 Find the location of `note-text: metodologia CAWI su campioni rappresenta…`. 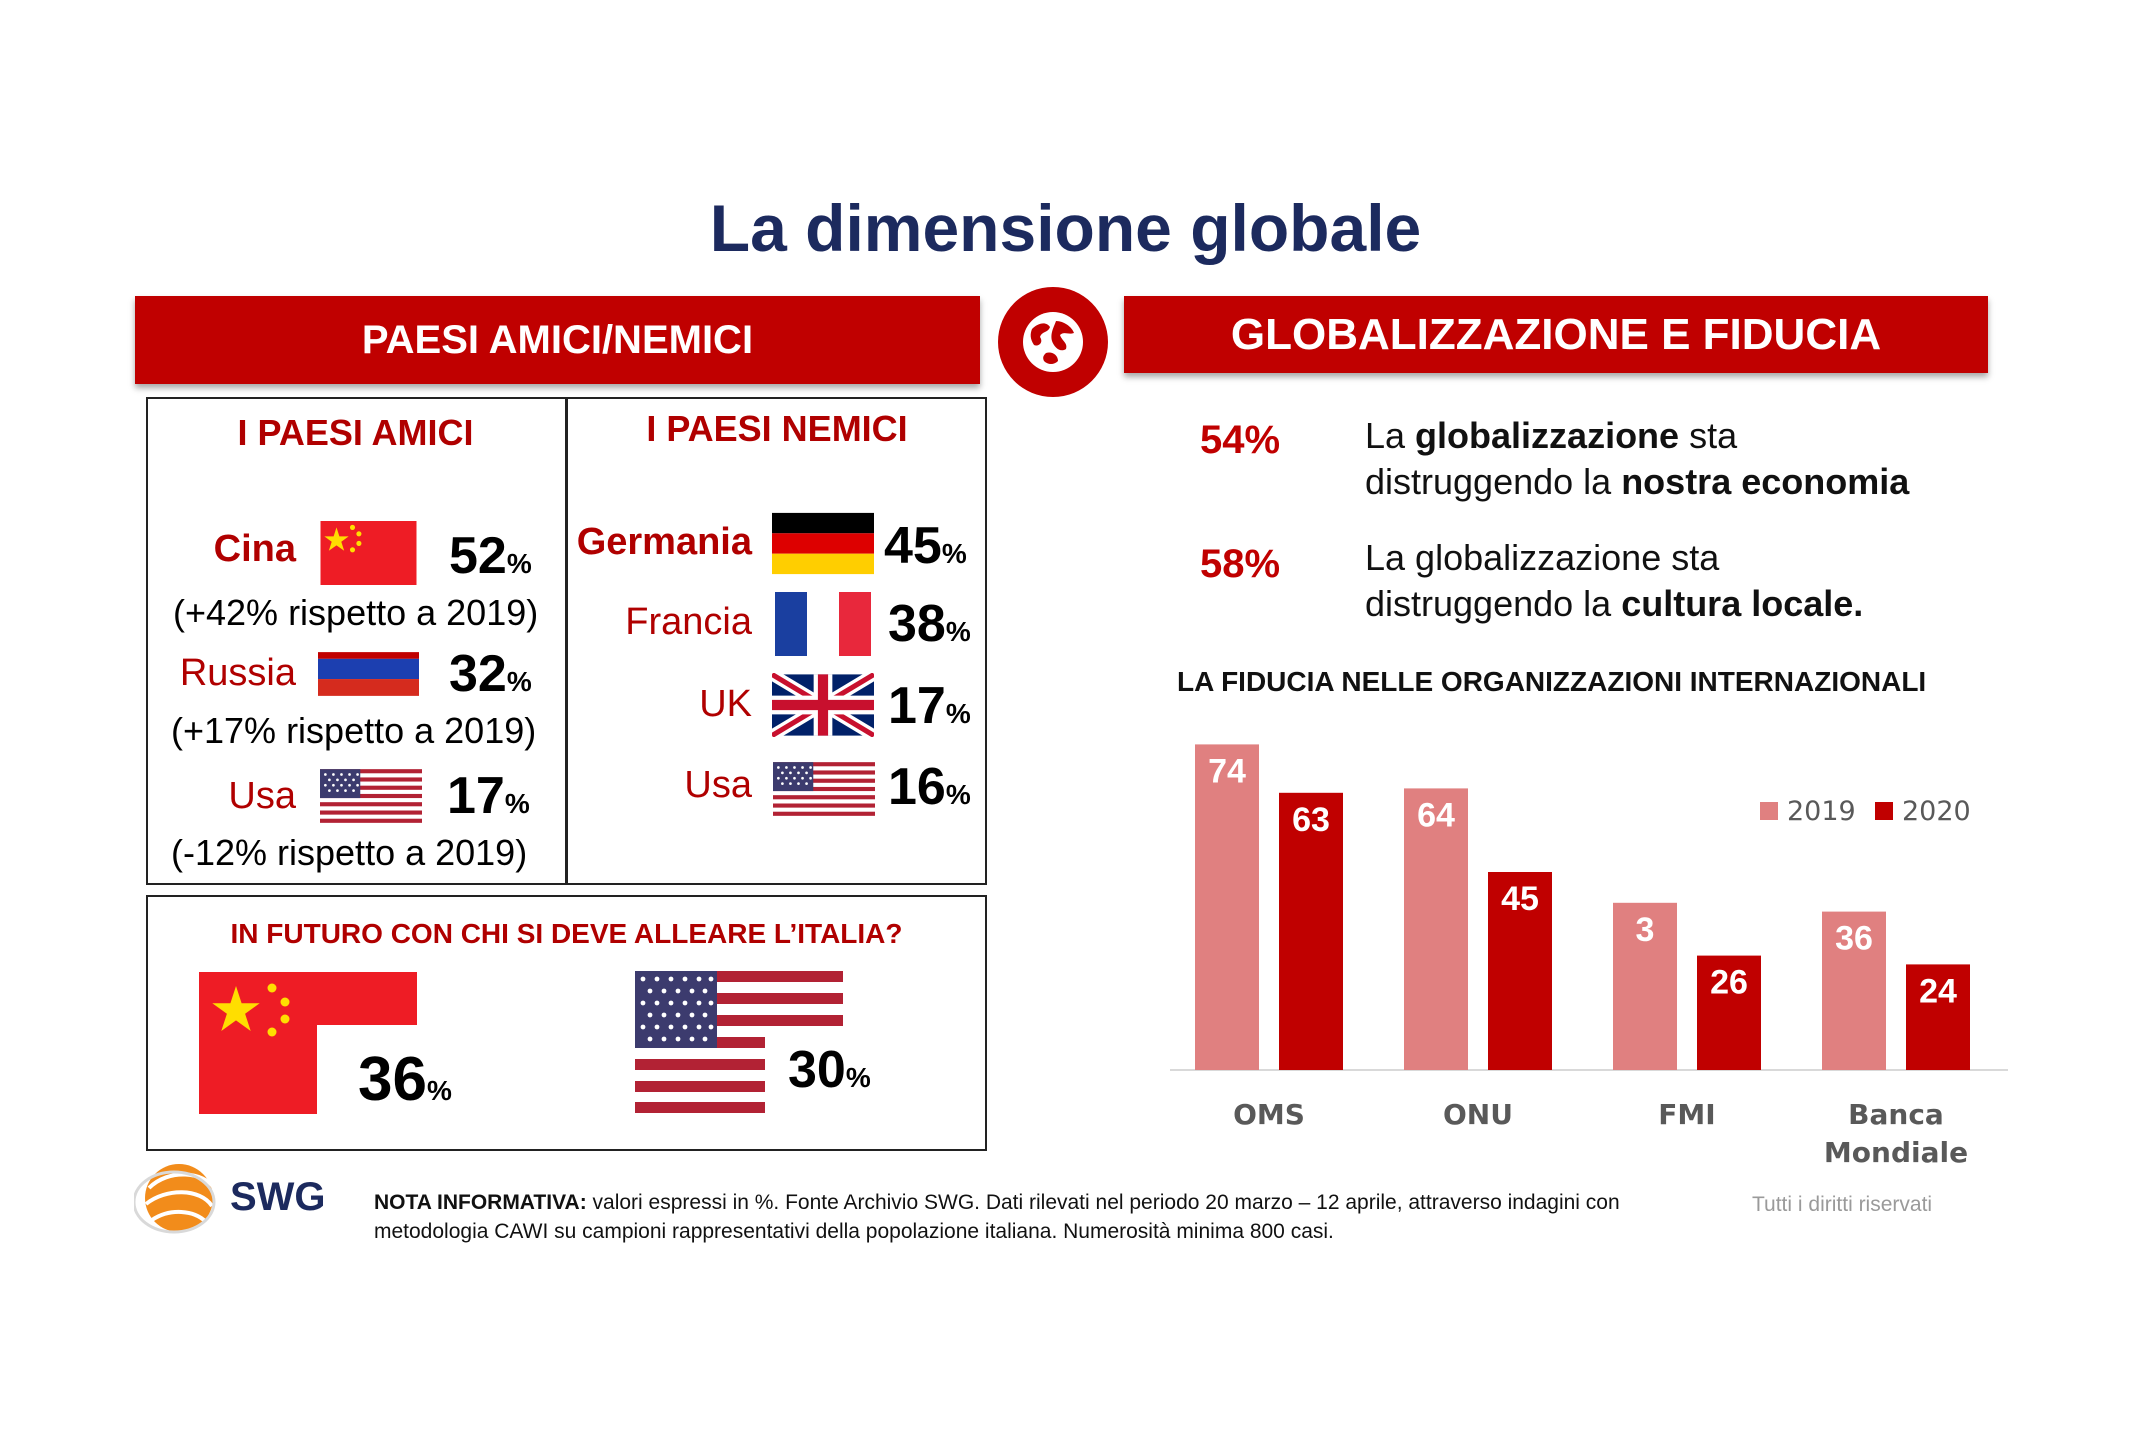

note-text: metodologia CAWI su campioni rappresenta… is located at coordinates (854, 1231).